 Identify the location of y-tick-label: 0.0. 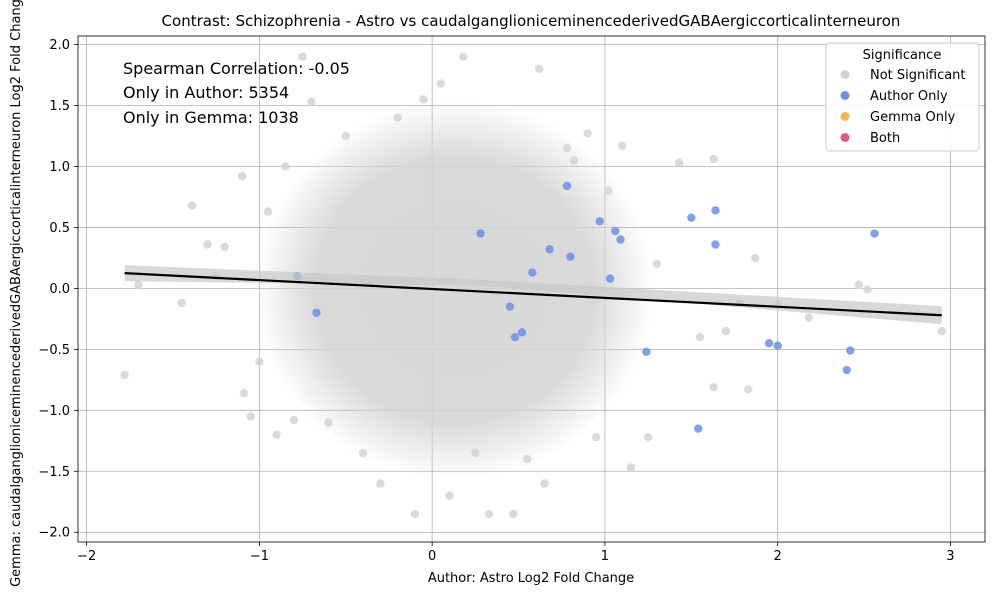
(59, 289).